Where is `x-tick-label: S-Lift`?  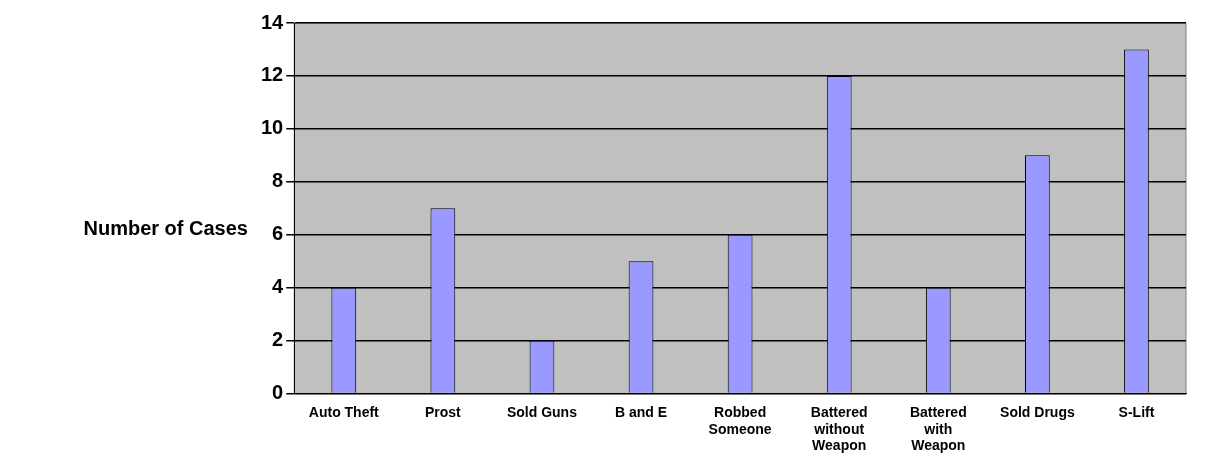
x-tick-label: S-Lift is located at coordinates (1136, 411).